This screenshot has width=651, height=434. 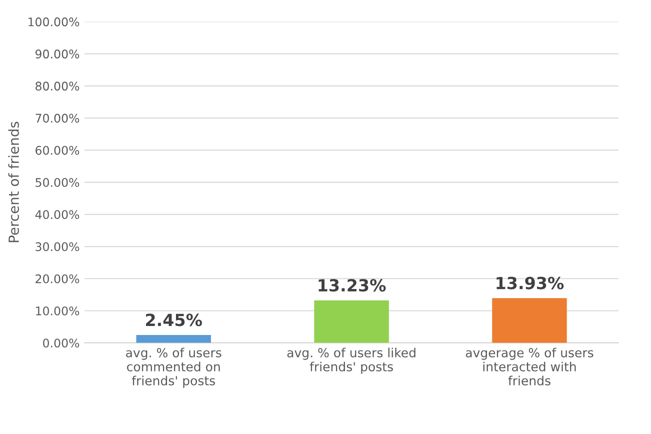 I want to click on y-axis-title: Percent of friends, so click(x=13, y=182).